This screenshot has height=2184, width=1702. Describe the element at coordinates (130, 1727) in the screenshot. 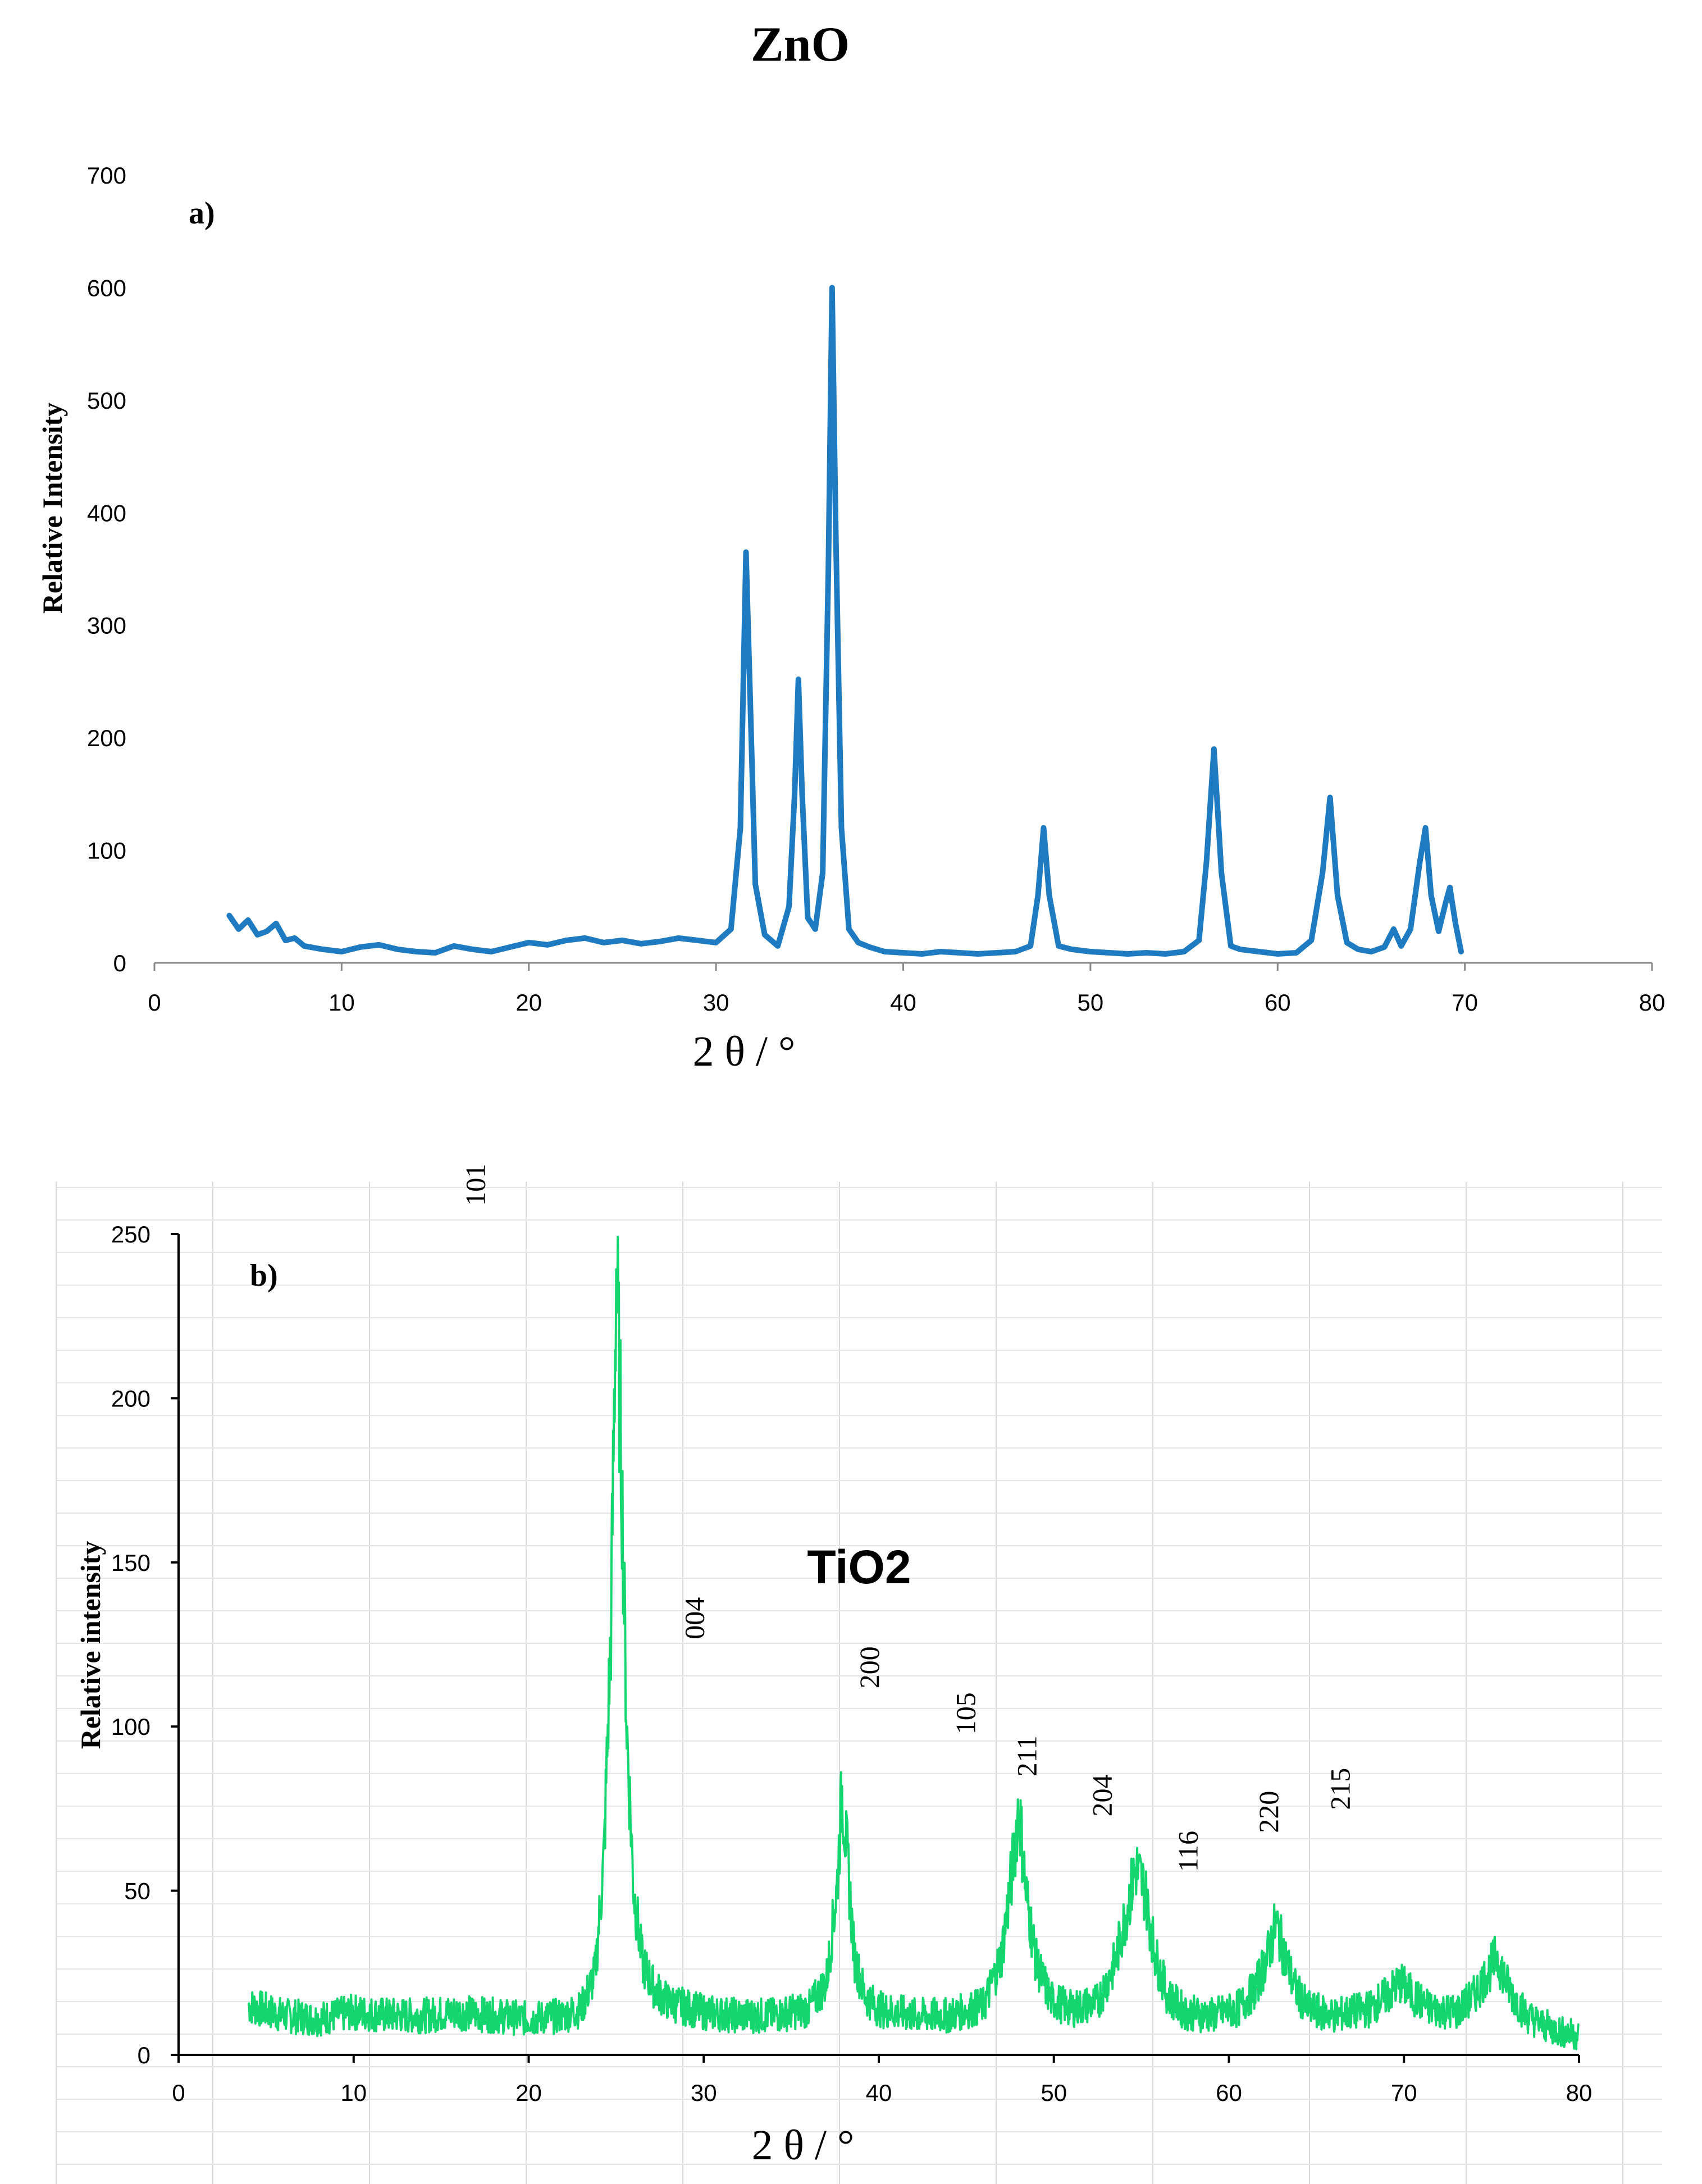

I see `chart-b-y-tick-label: 100` at that location.